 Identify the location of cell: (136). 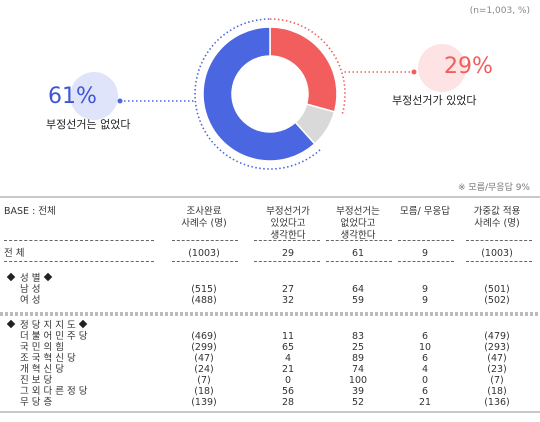
(497, 402).